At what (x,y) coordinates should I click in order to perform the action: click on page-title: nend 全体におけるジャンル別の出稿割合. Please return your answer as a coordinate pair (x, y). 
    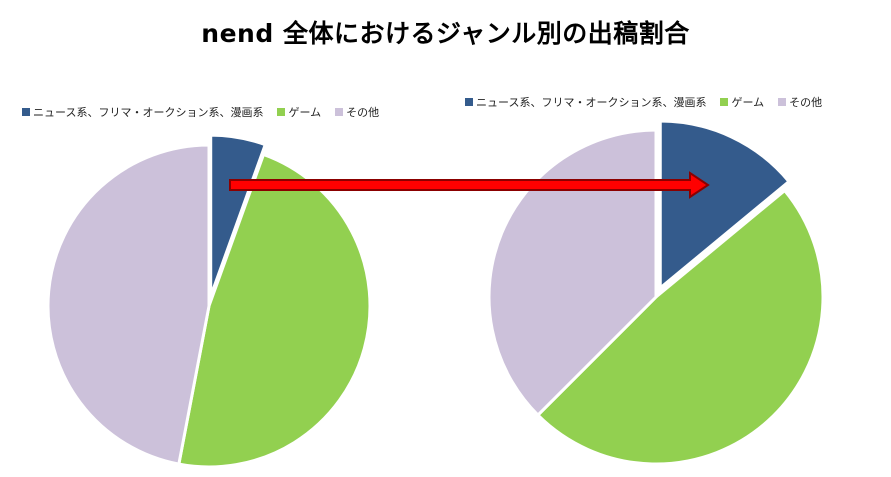
    Looking at the image, I should click on (445, 33).